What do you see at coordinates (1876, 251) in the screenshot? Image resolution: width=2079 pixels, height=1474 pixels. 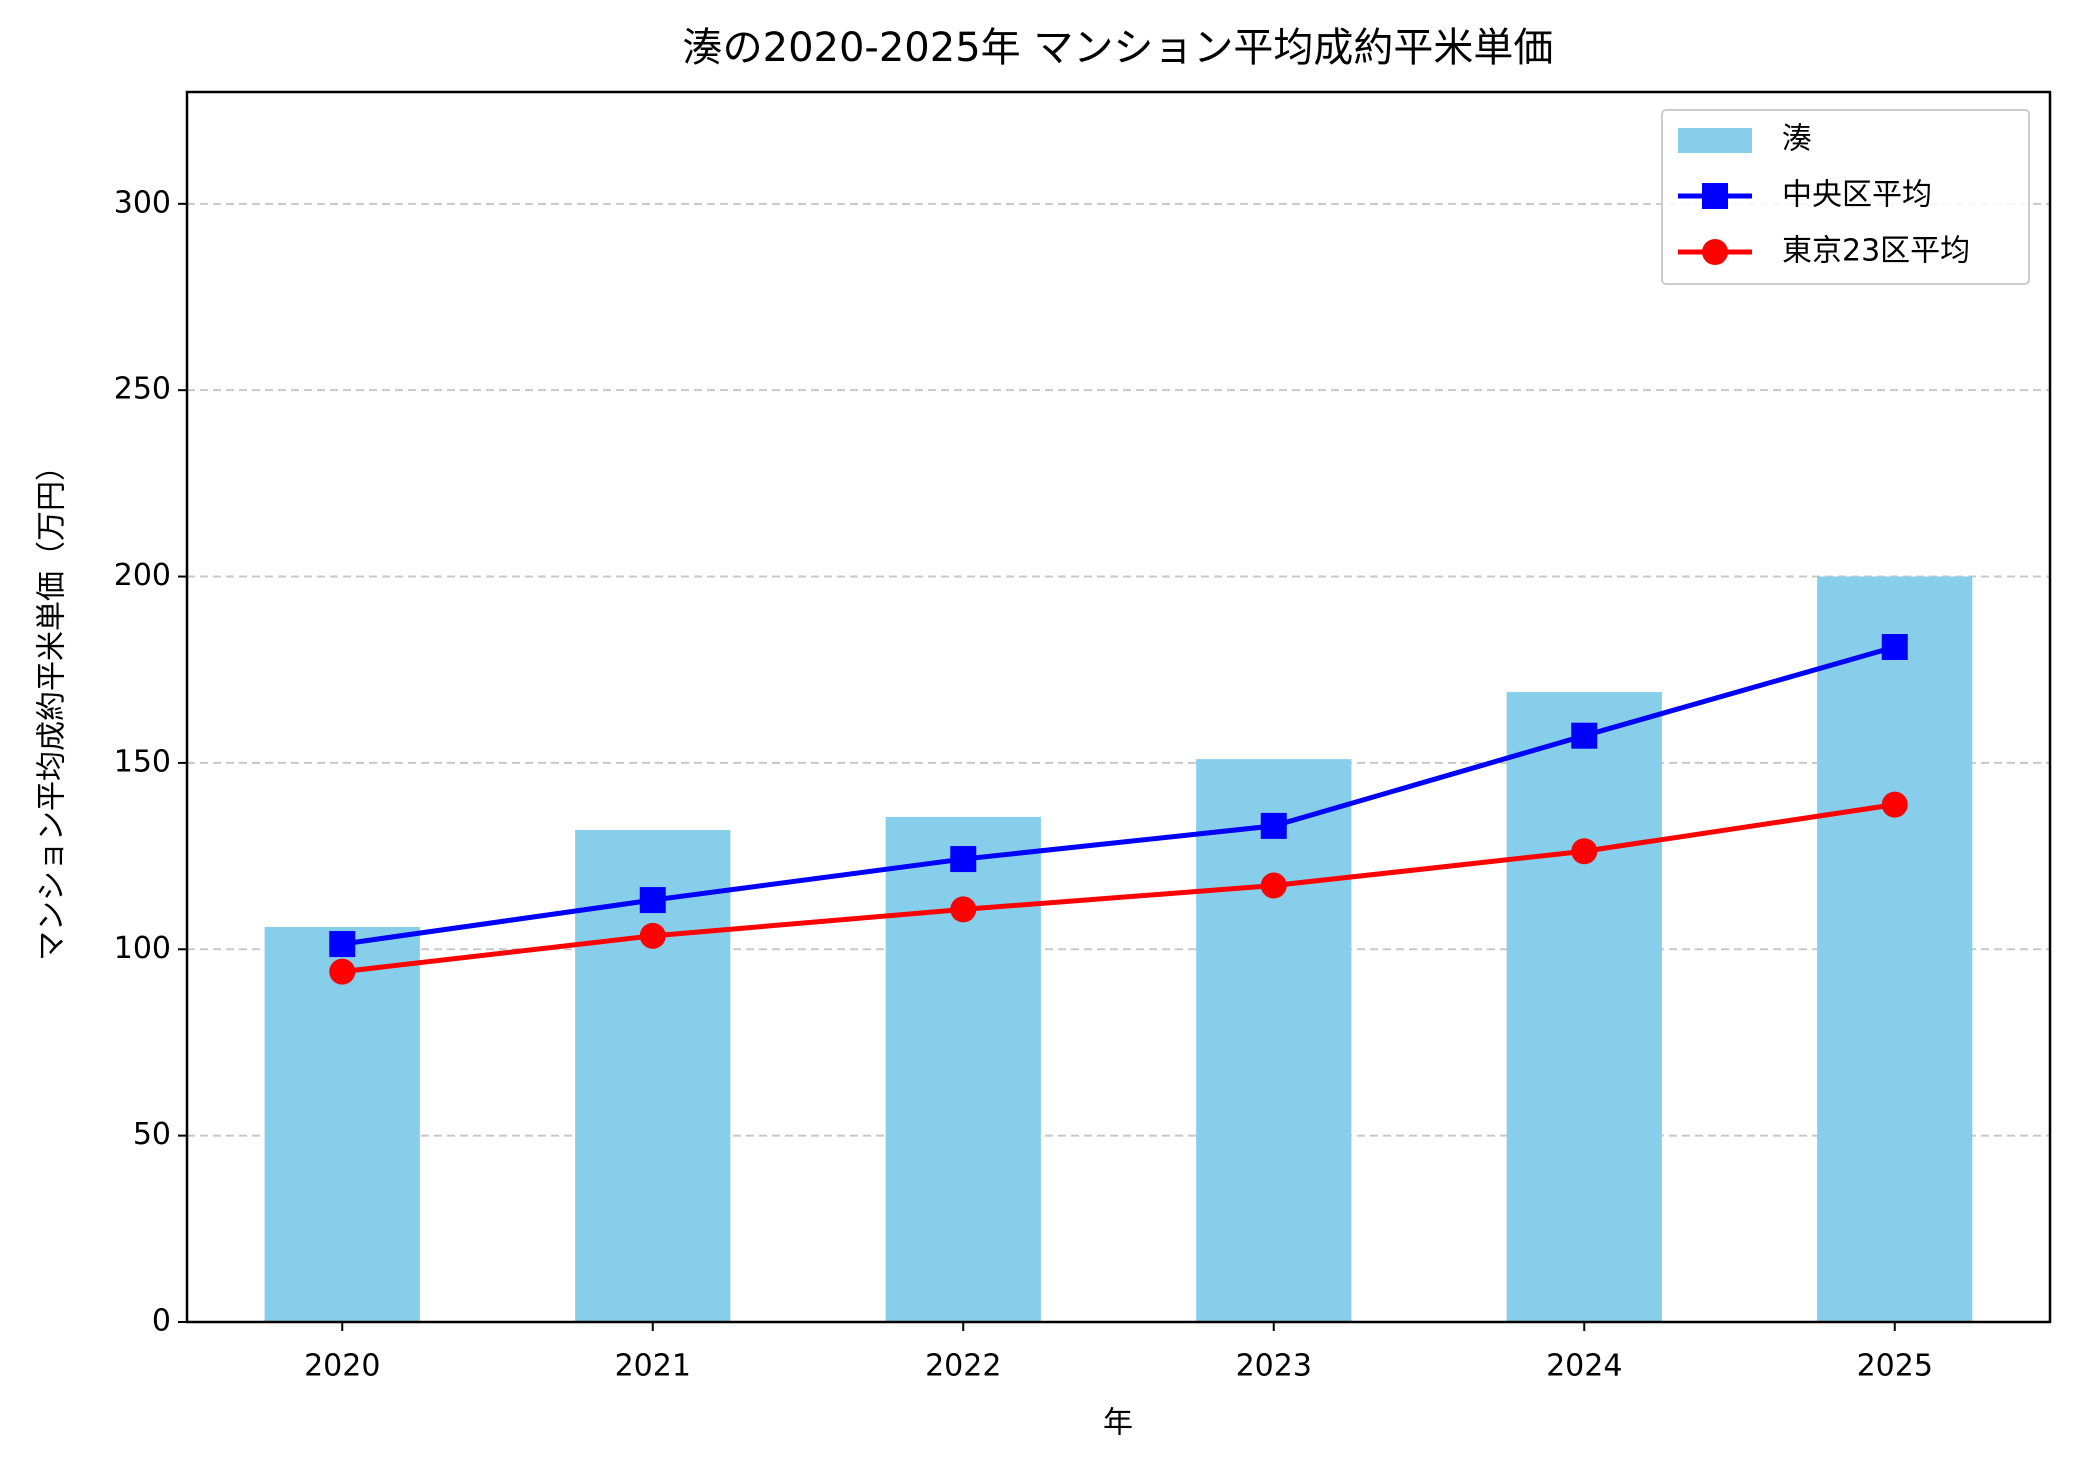 I see `legend-label: 東京23区平均` at bounding box center [1876, 251].